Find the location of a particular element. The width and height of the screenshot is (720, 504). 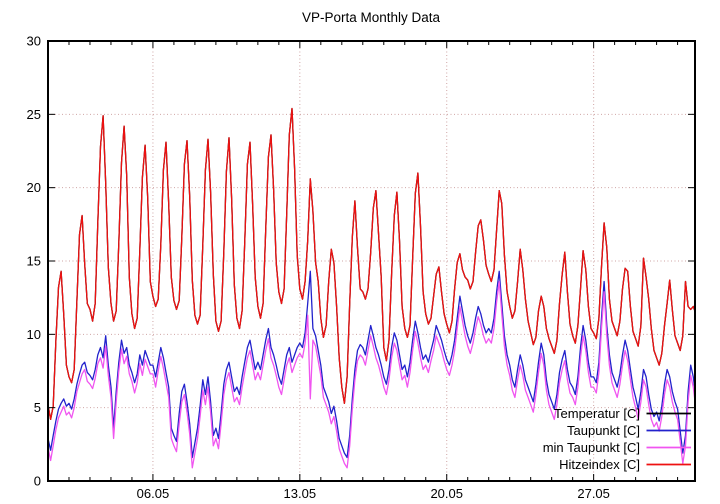

y-tick-label: 15 is located at coordinates (34, 261).